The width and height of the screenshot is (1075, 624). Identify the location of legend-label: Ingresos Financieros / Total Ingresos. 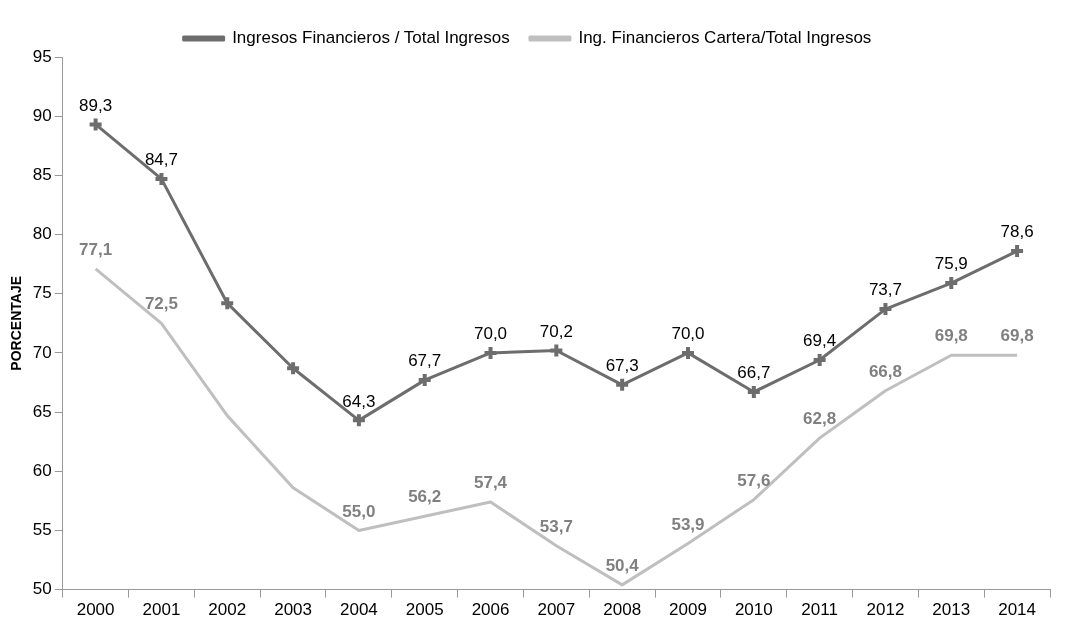
(371, 38).